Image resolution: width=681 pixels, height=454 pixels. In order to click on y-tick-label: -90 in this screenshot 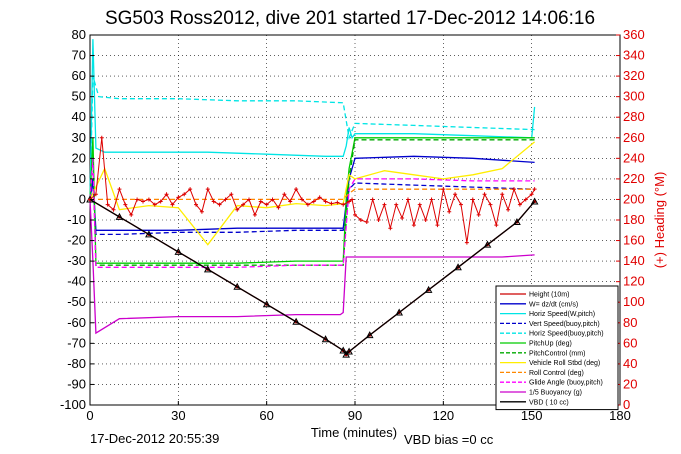, I will do `click(76, 383)`.